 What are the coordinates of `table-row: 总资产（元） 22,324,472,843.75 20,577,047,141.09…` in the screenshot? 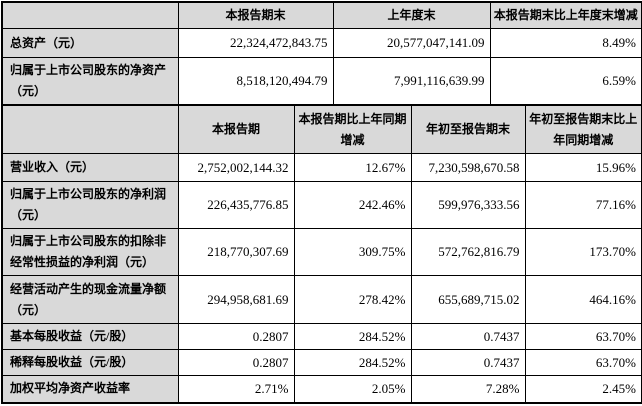 It's located at (321, 43).